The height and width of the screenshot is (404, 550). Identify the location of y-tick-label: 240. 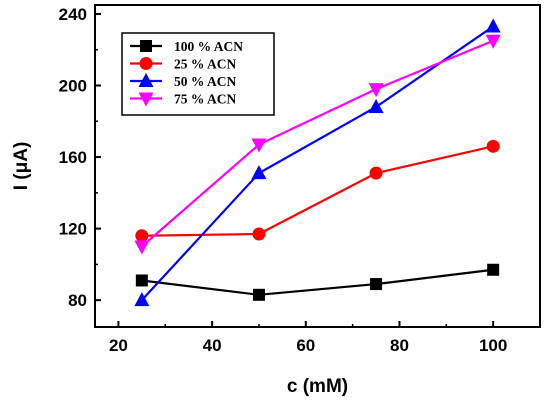
(73, 14).